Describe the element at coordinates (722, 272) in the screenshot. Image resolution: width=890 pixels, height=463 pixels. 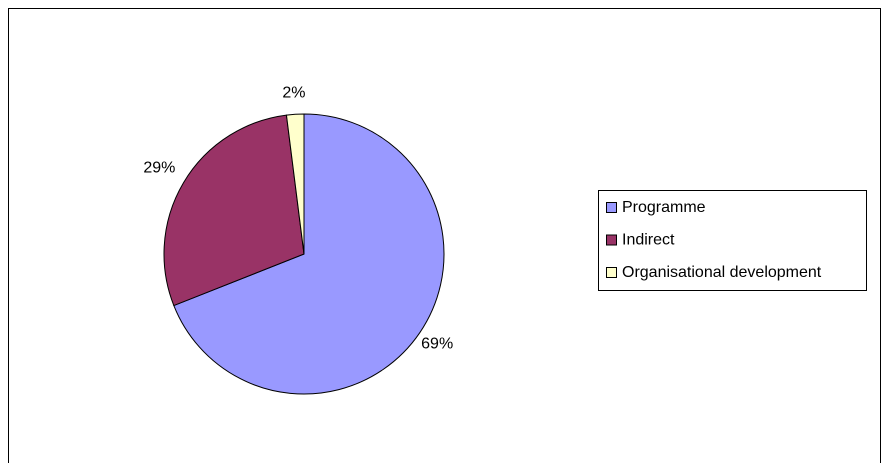
I see `legend-label: Organisational development` at that location.